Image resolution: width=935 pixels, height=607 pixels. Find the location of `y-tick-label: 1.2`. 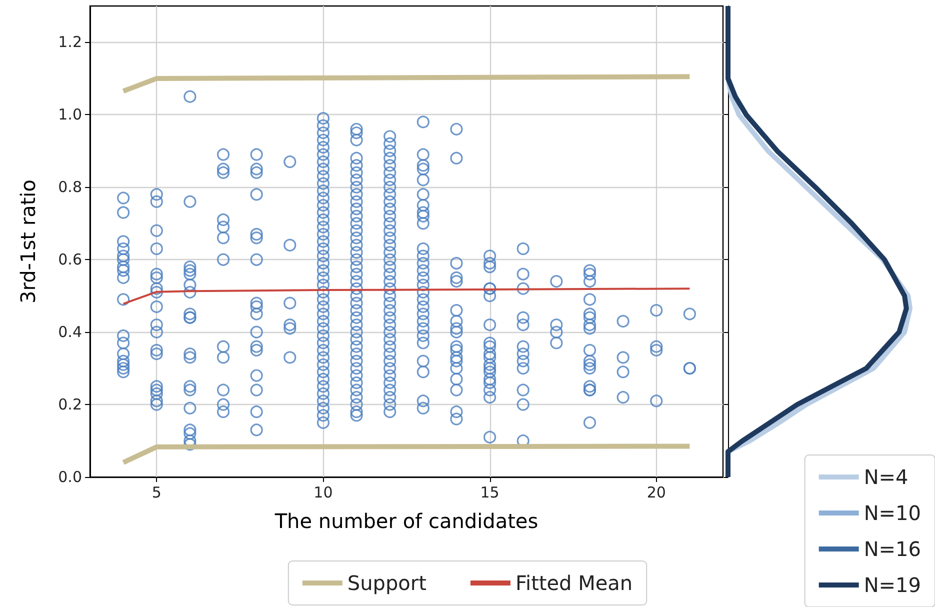

y-tick-label: 1.2 is located at coordinates (70, 42).